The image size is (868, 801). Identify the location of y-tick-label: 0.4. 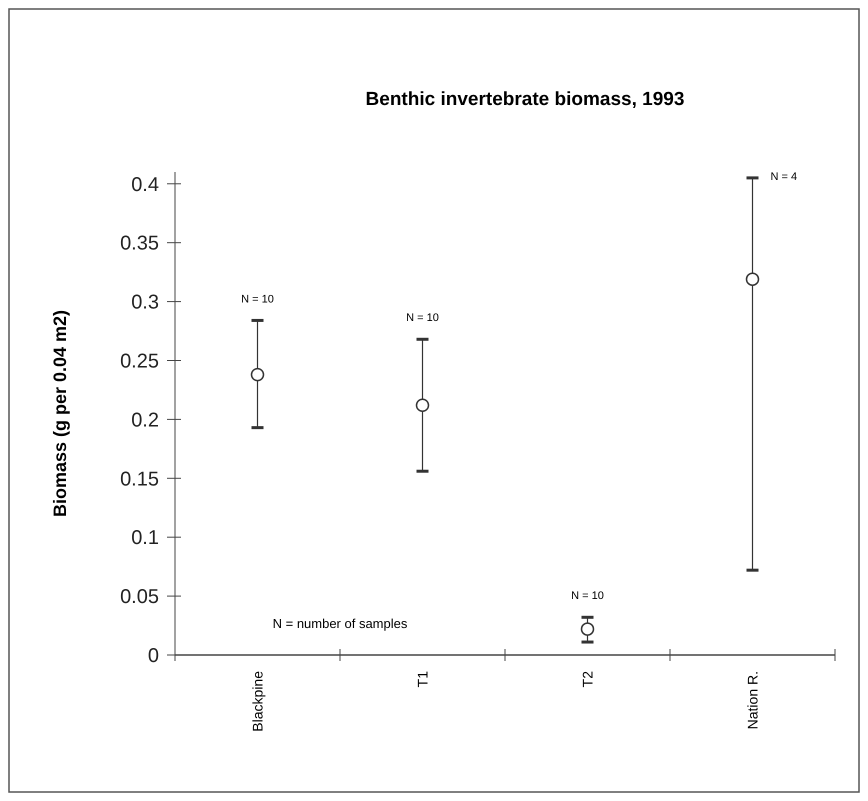
(145, 185).